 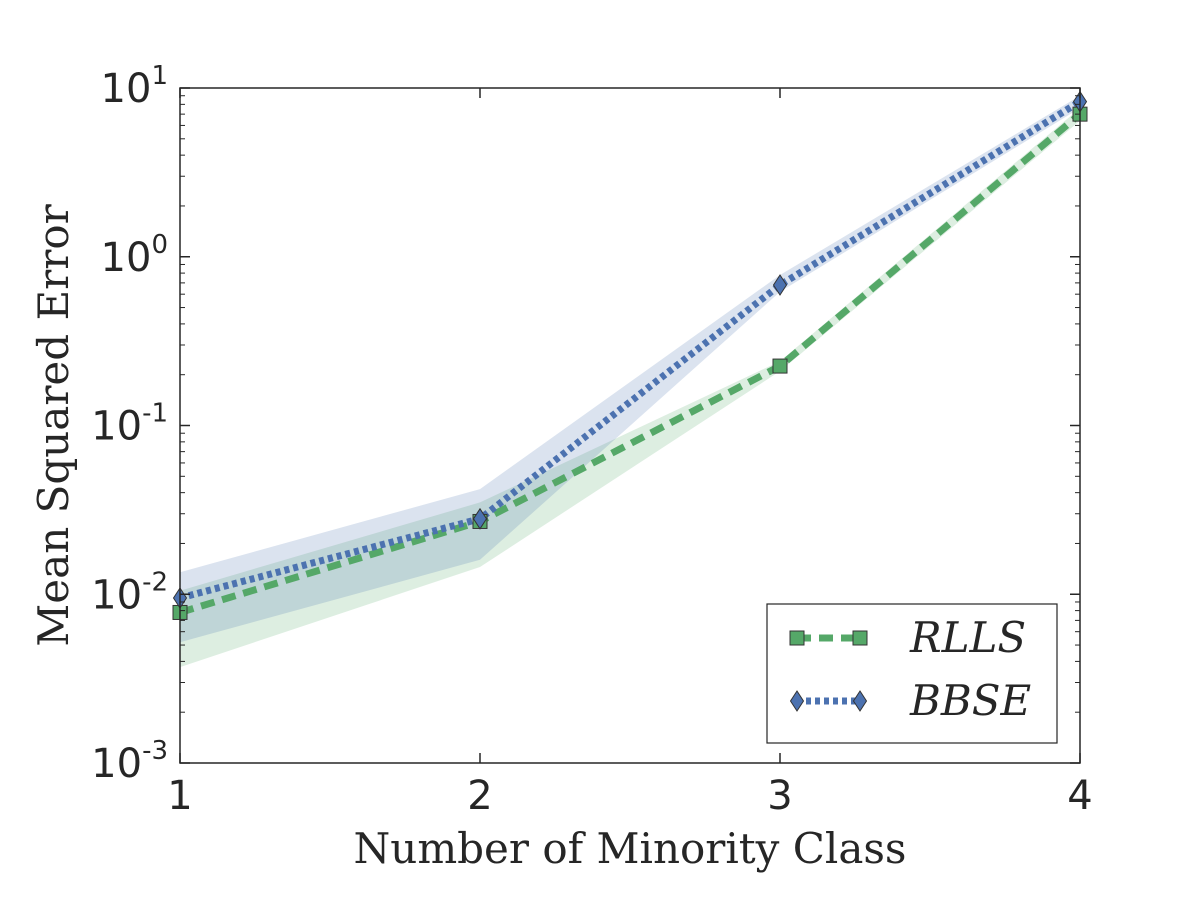 I want to click on legend-label: RLLS, so click(x=967, y=637).